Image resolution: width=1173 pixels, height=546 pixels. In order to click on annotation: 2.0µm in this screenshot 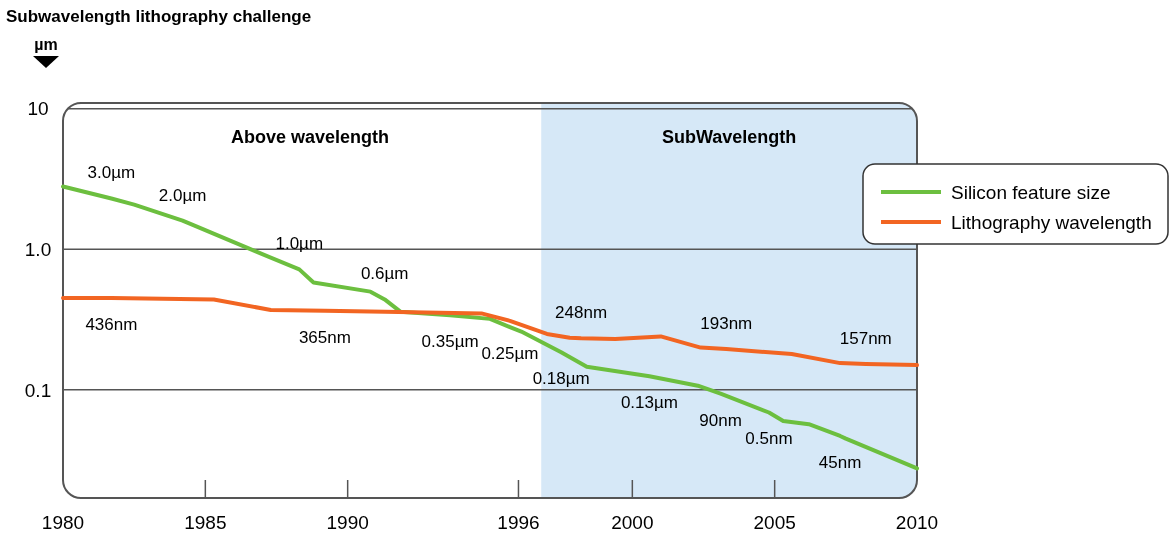, I will do `click(182, 195)`.